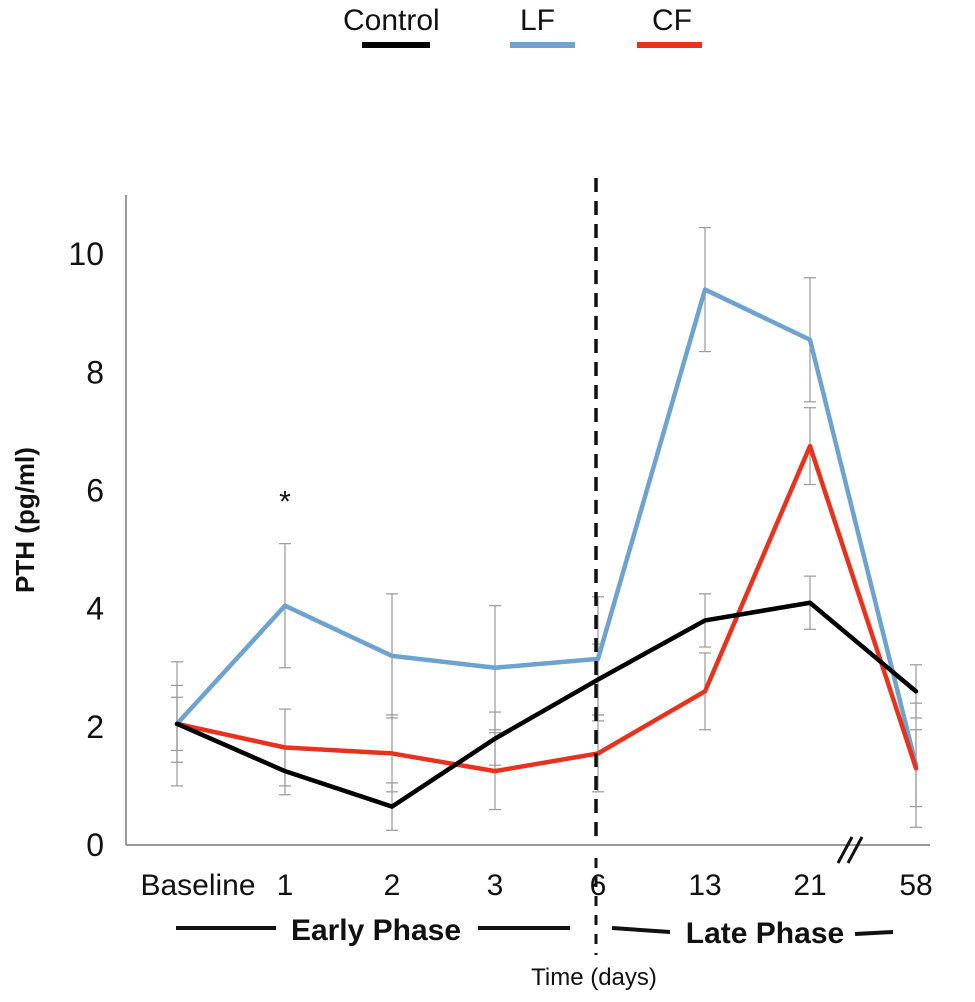  What do you see at coordinates (285, 885) in the screenshot?
I see `x-tick-label: 1` at bounding box center [285, 885].